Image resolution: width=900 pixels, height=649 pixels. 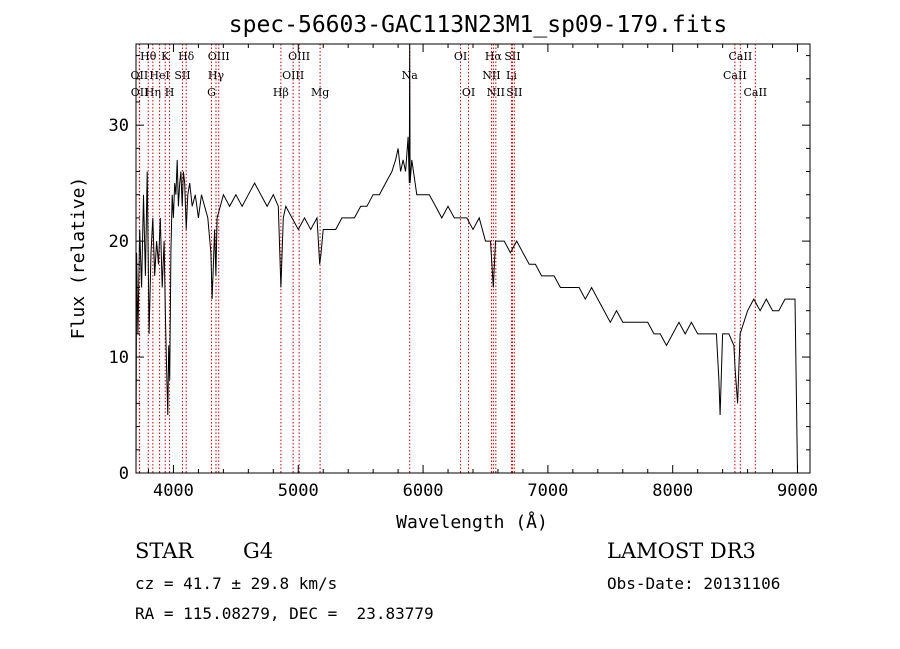 I want to click on marker-label-9: OIII, so click(x=219, y=56).